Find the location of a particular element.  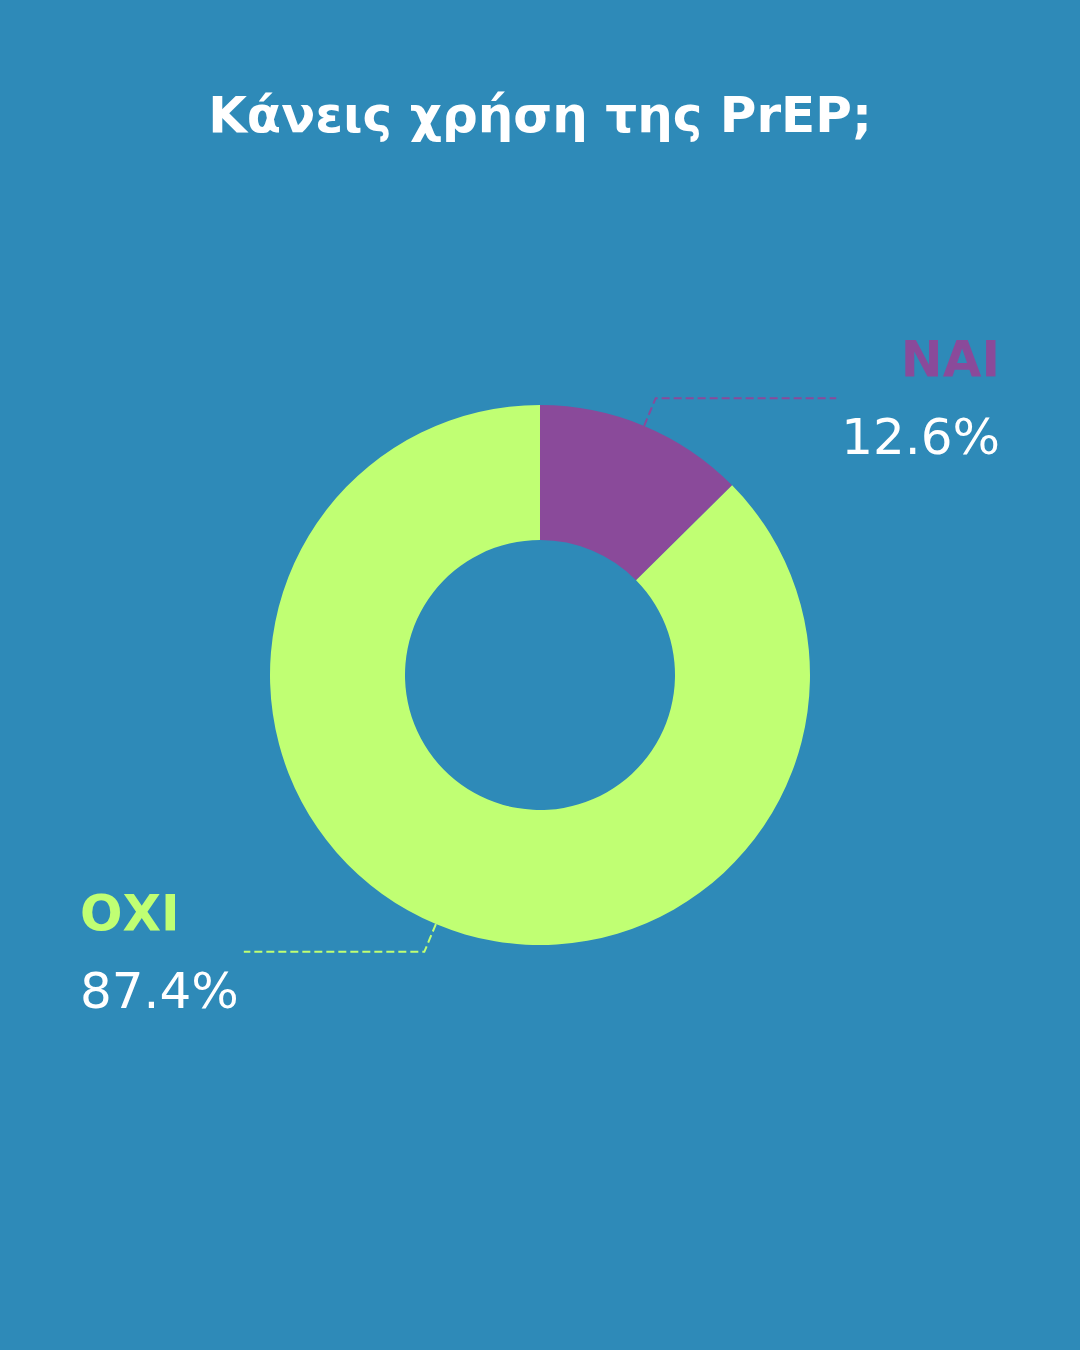

chart-title: Κάνεις χρήση της PrEP; is located at coordinates (540, 115).